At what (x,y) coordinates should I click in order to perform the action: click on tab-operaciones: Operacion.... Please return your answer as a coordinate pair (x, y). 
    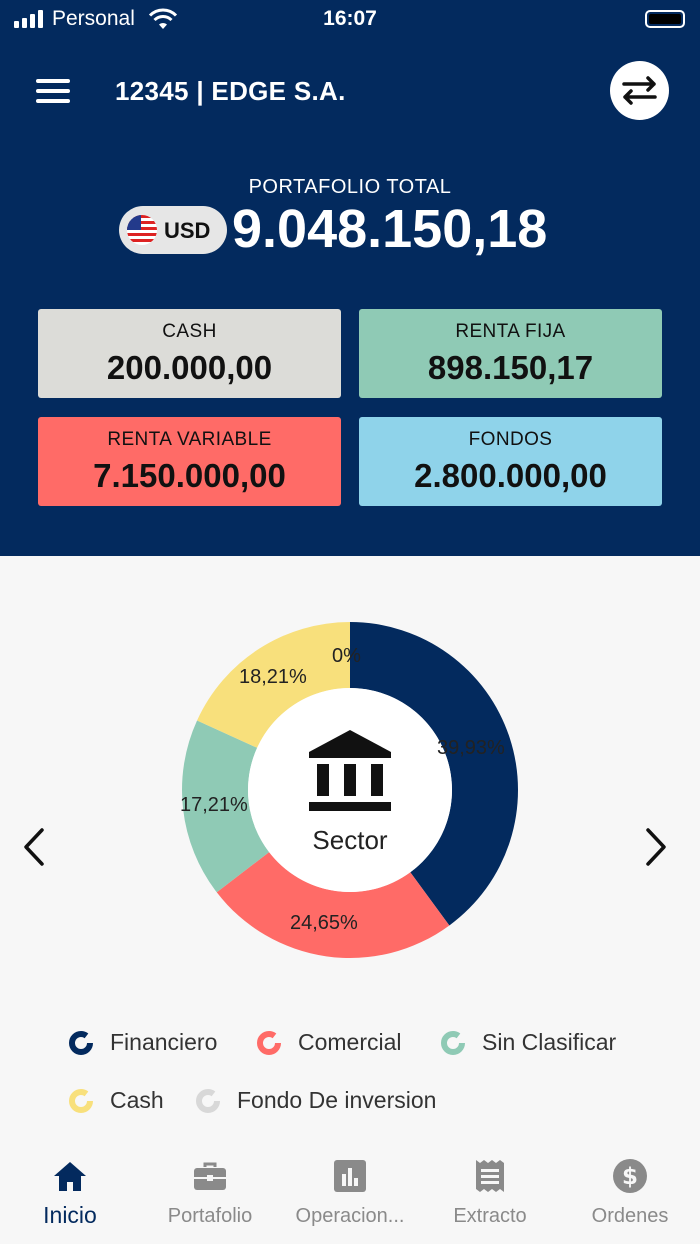
    Looking at the image, I should click on (350, 1197).